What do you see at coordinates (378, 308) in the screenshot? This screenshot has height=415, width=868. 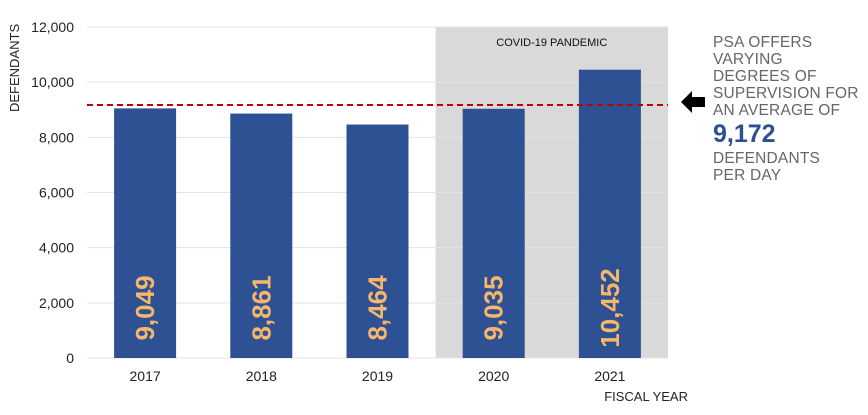 I see `bar-value-label: 8,464` at bounding box center [378, 308].